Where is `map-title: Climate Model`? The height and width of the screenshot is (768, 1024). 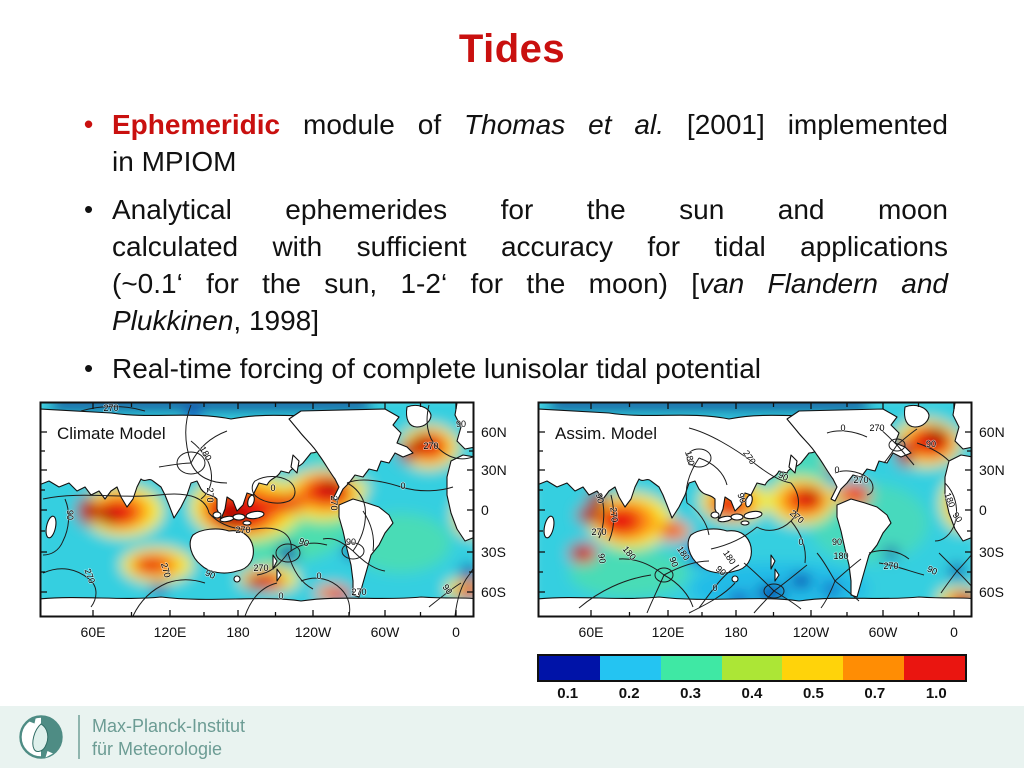
map-title: Climate Model is located at coordinates (111, 433).